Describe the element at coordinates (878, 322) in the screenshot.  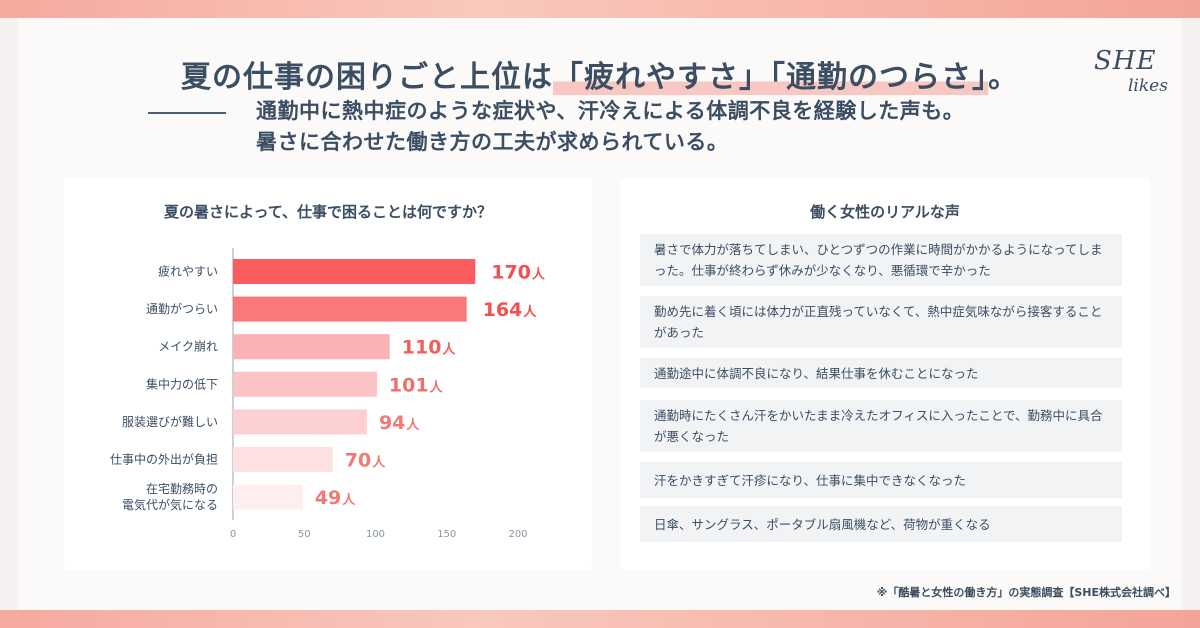
I see `voice-text-2: 勤め先に着く頃には体力が正直残っていなくて、熱中症気味ながら接客することがあった` at that location.